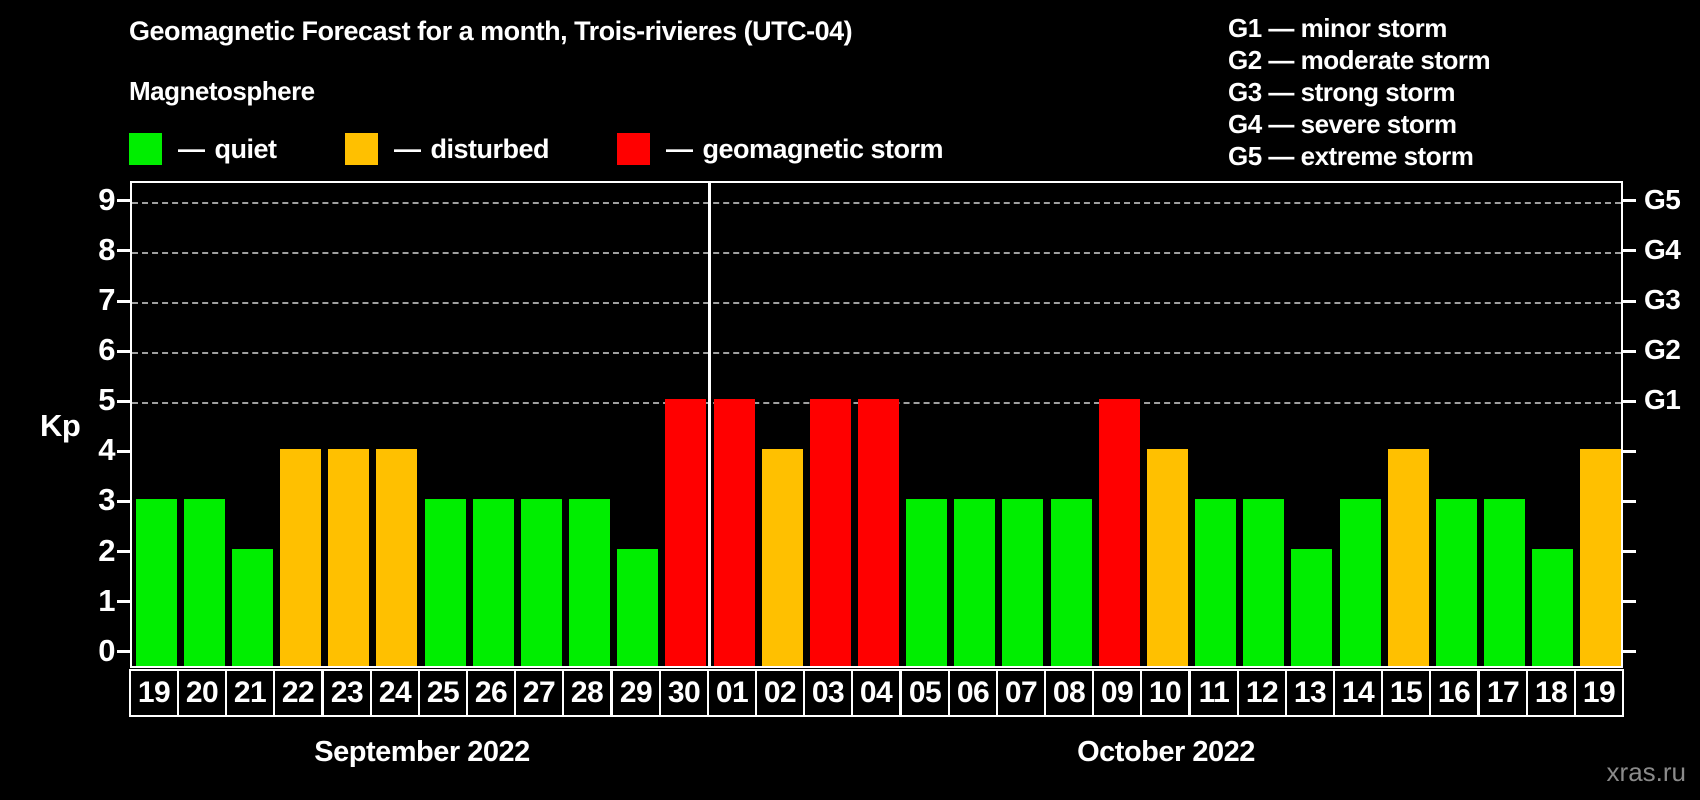 The width and height of the screenshot is (1700, 800). I want to click on gridline-kp9, so click(876, 202).